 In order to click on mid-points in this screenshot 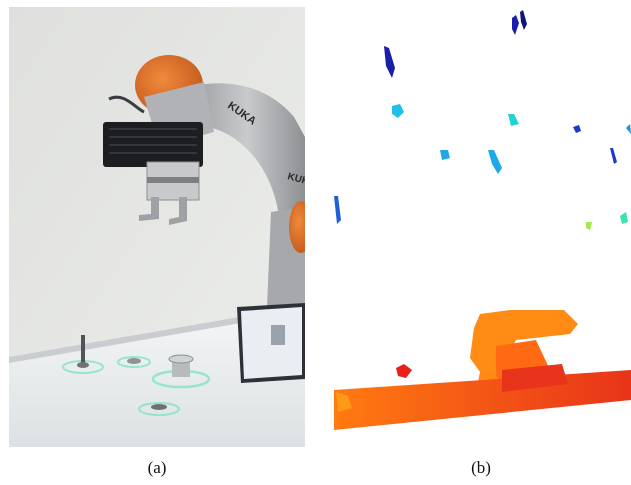, I will do `click(510, 167)`.